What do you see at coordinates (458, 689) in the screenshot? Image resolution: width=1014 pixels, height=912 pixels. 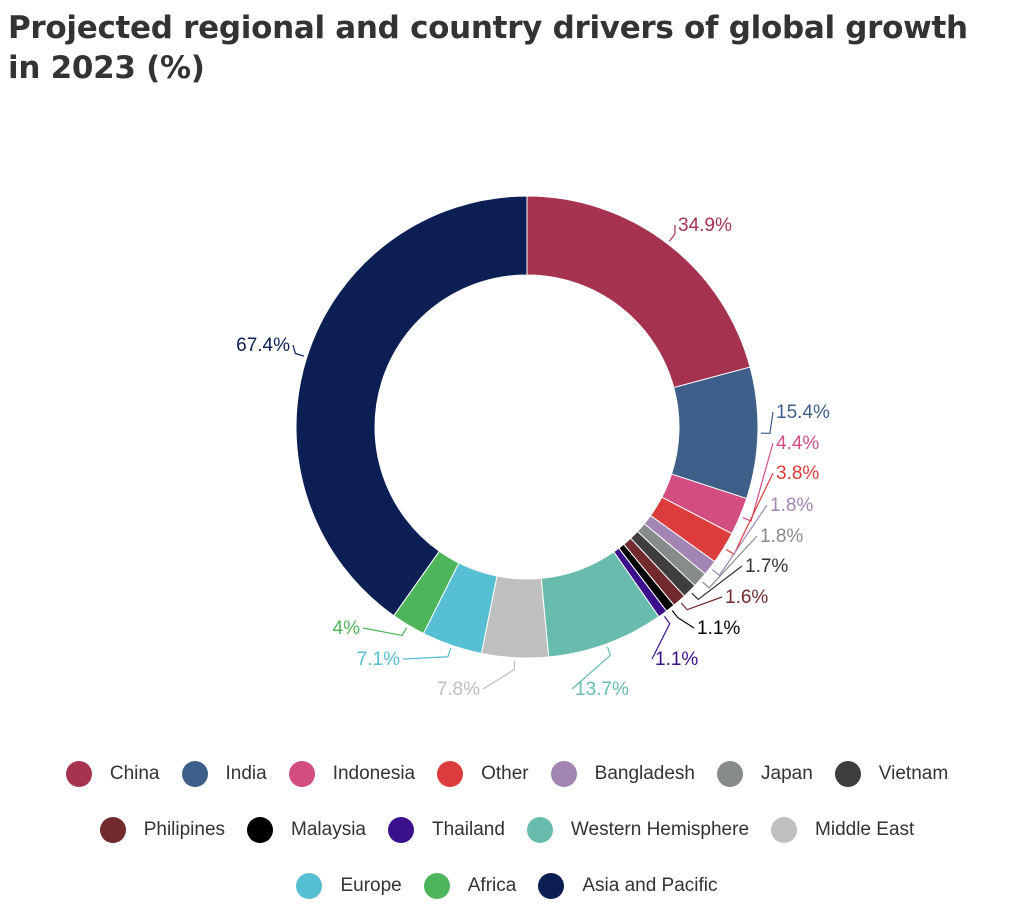 I see `data-label: 7.8%` at bounding box center [458, 689].